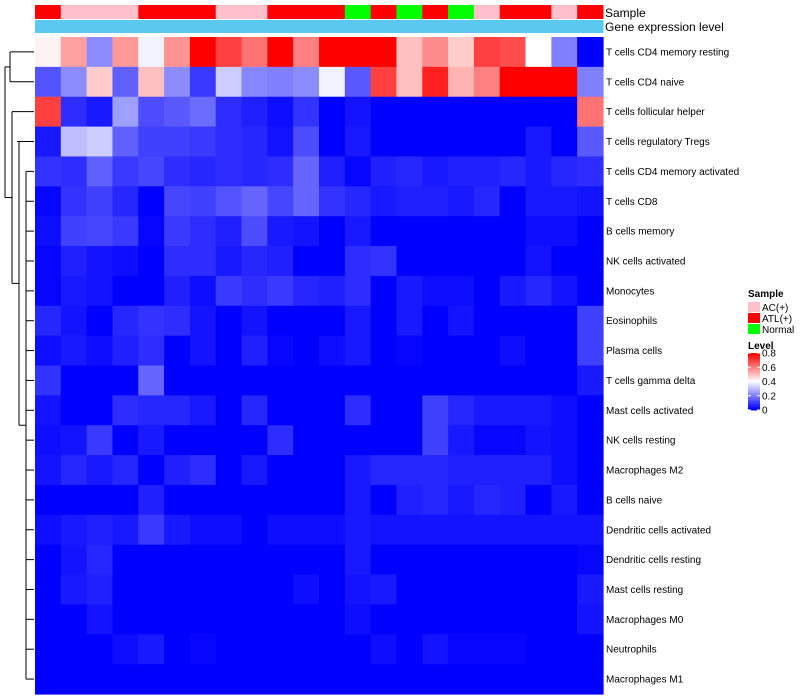 The height and width of the screenshot is (700, 800). I want to click on annotation-bars, so click(319, 19).